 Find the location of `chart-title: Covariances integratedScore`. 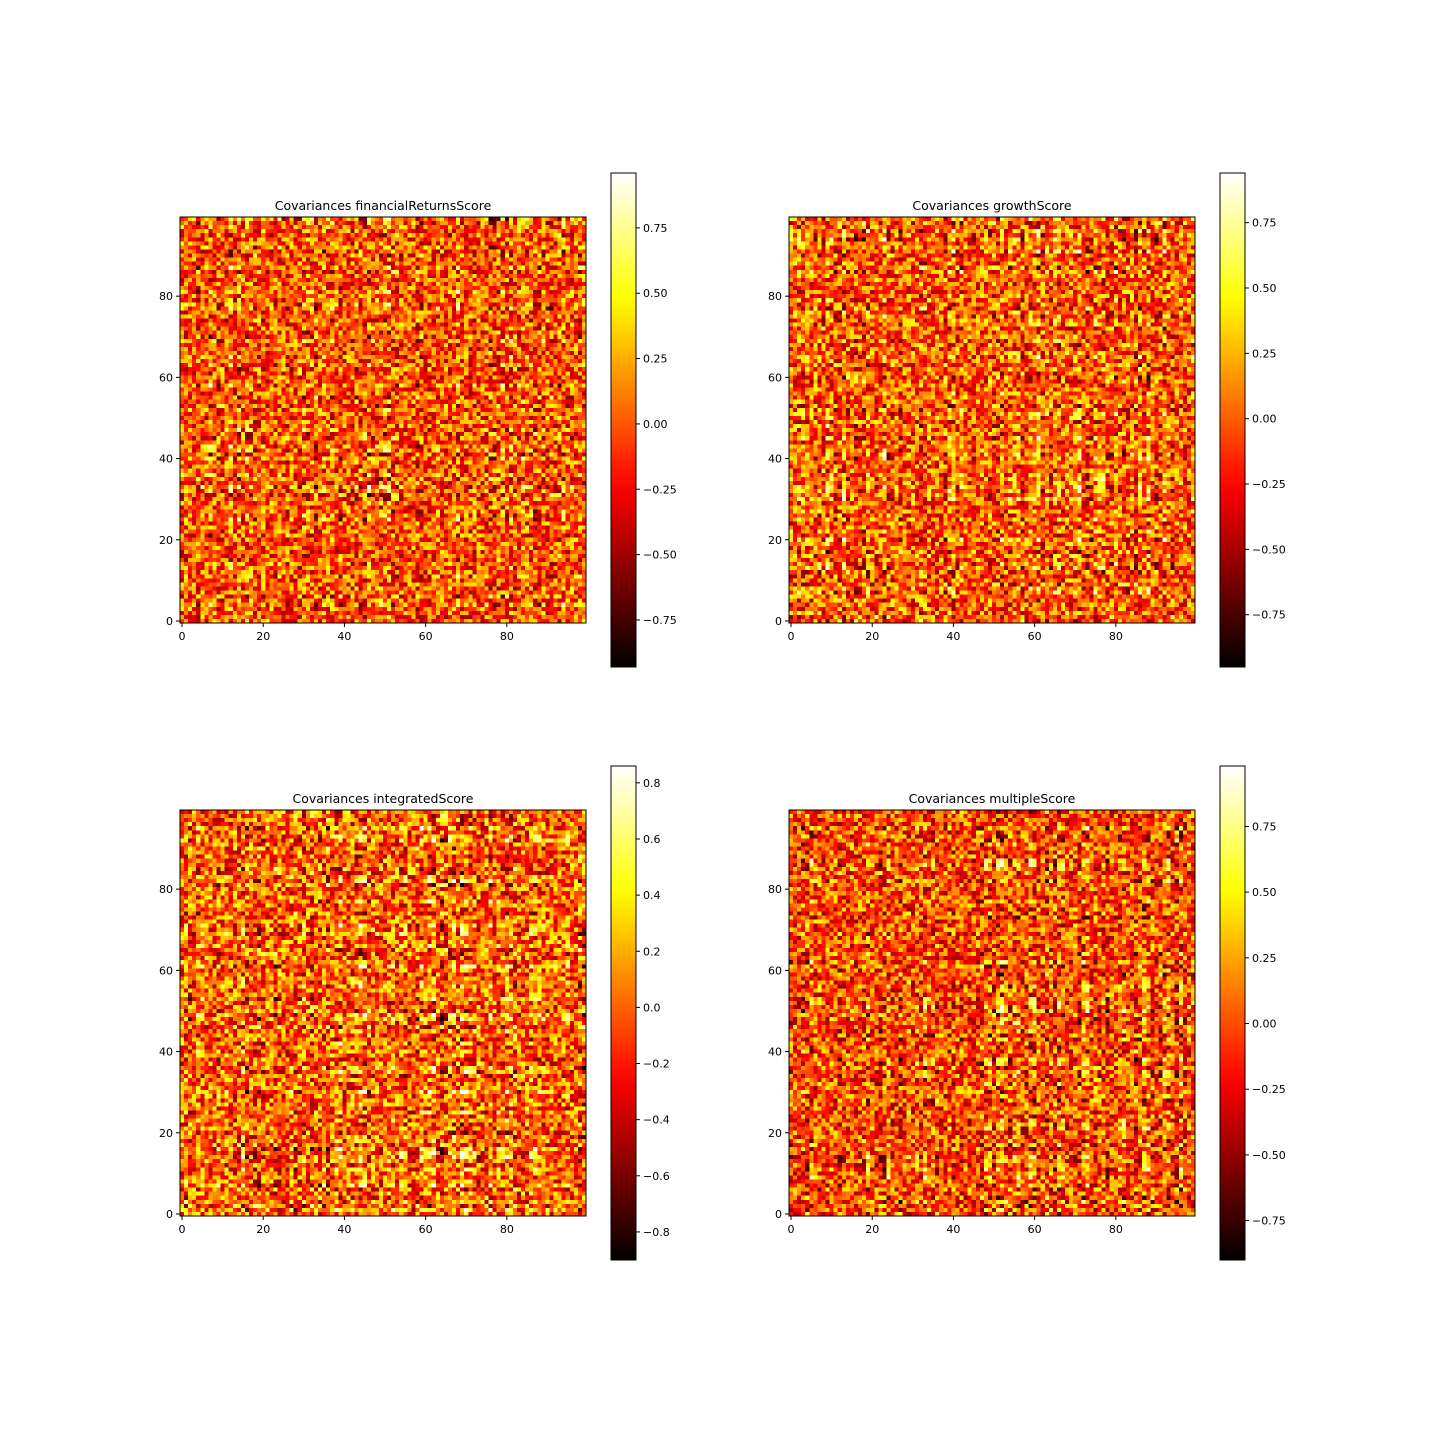

chart-title: Covariances integratedScore is located at coordinates (383, 798).